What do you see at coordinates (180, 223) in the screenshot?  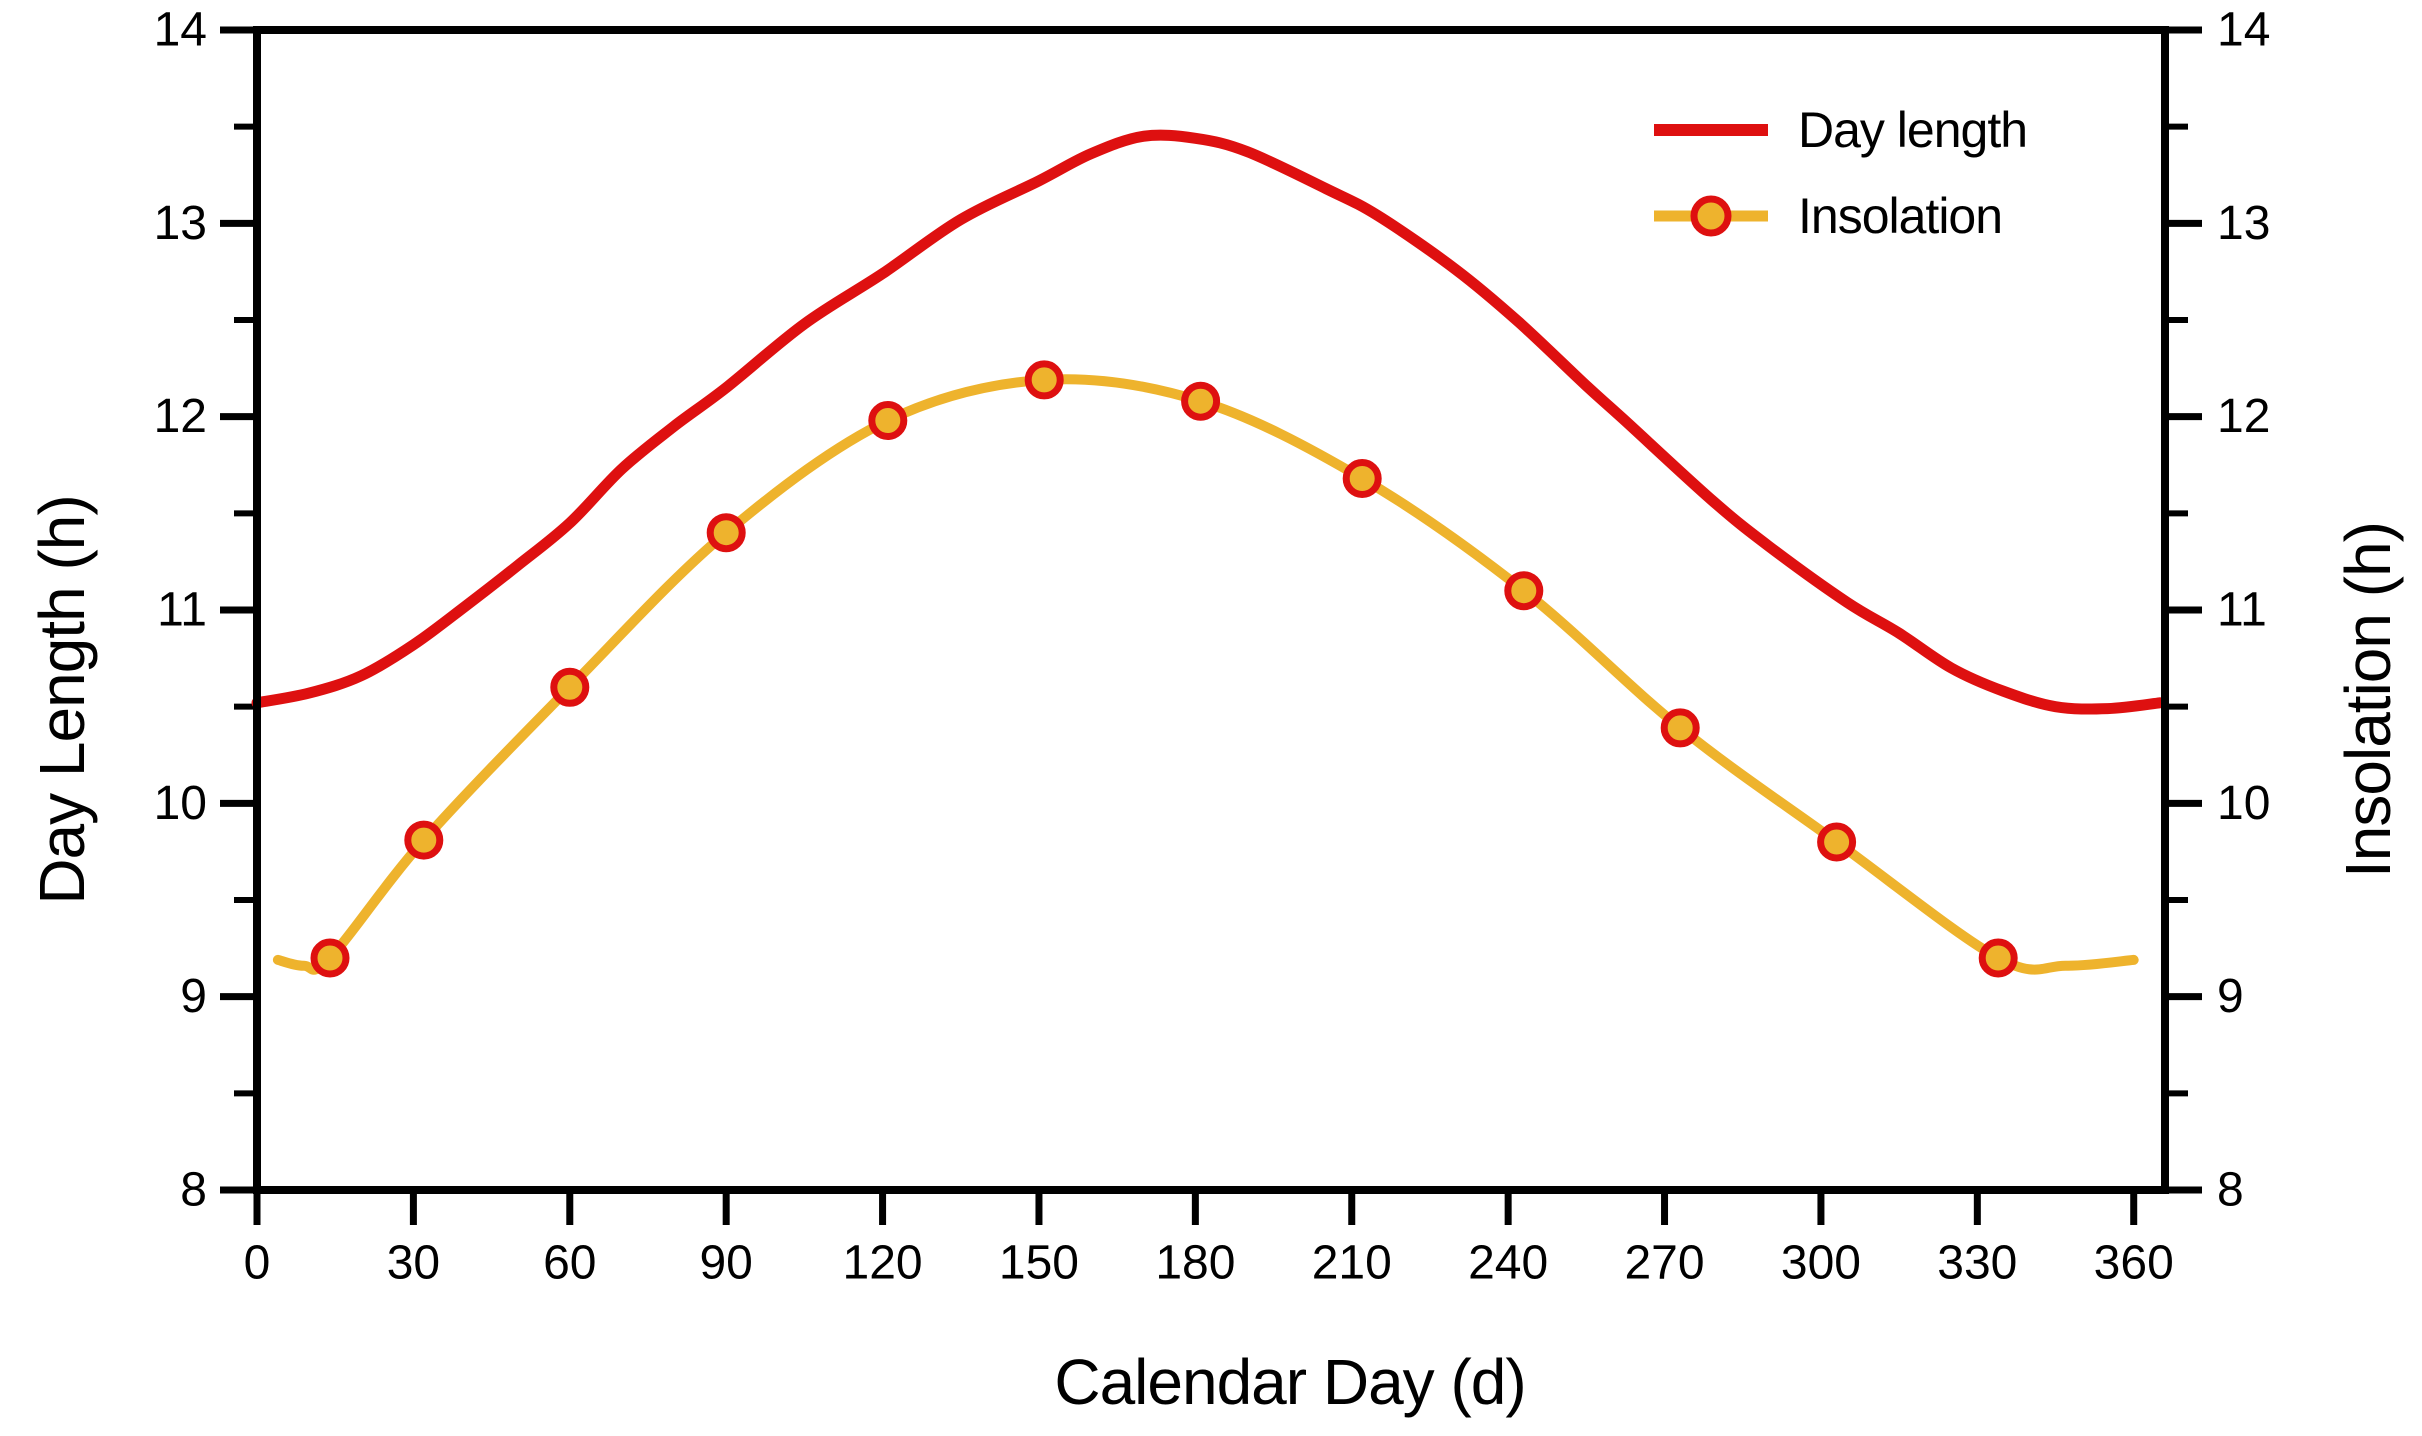 I see `left-y-axis-tick-label: 13` at bounding box center [180, 223].